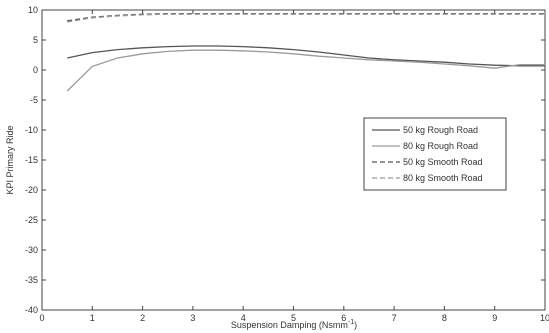 Image resolution: width=549 pixels, height=333 pixels. I want to click on y-tick-label: 5, so click(35, 40).